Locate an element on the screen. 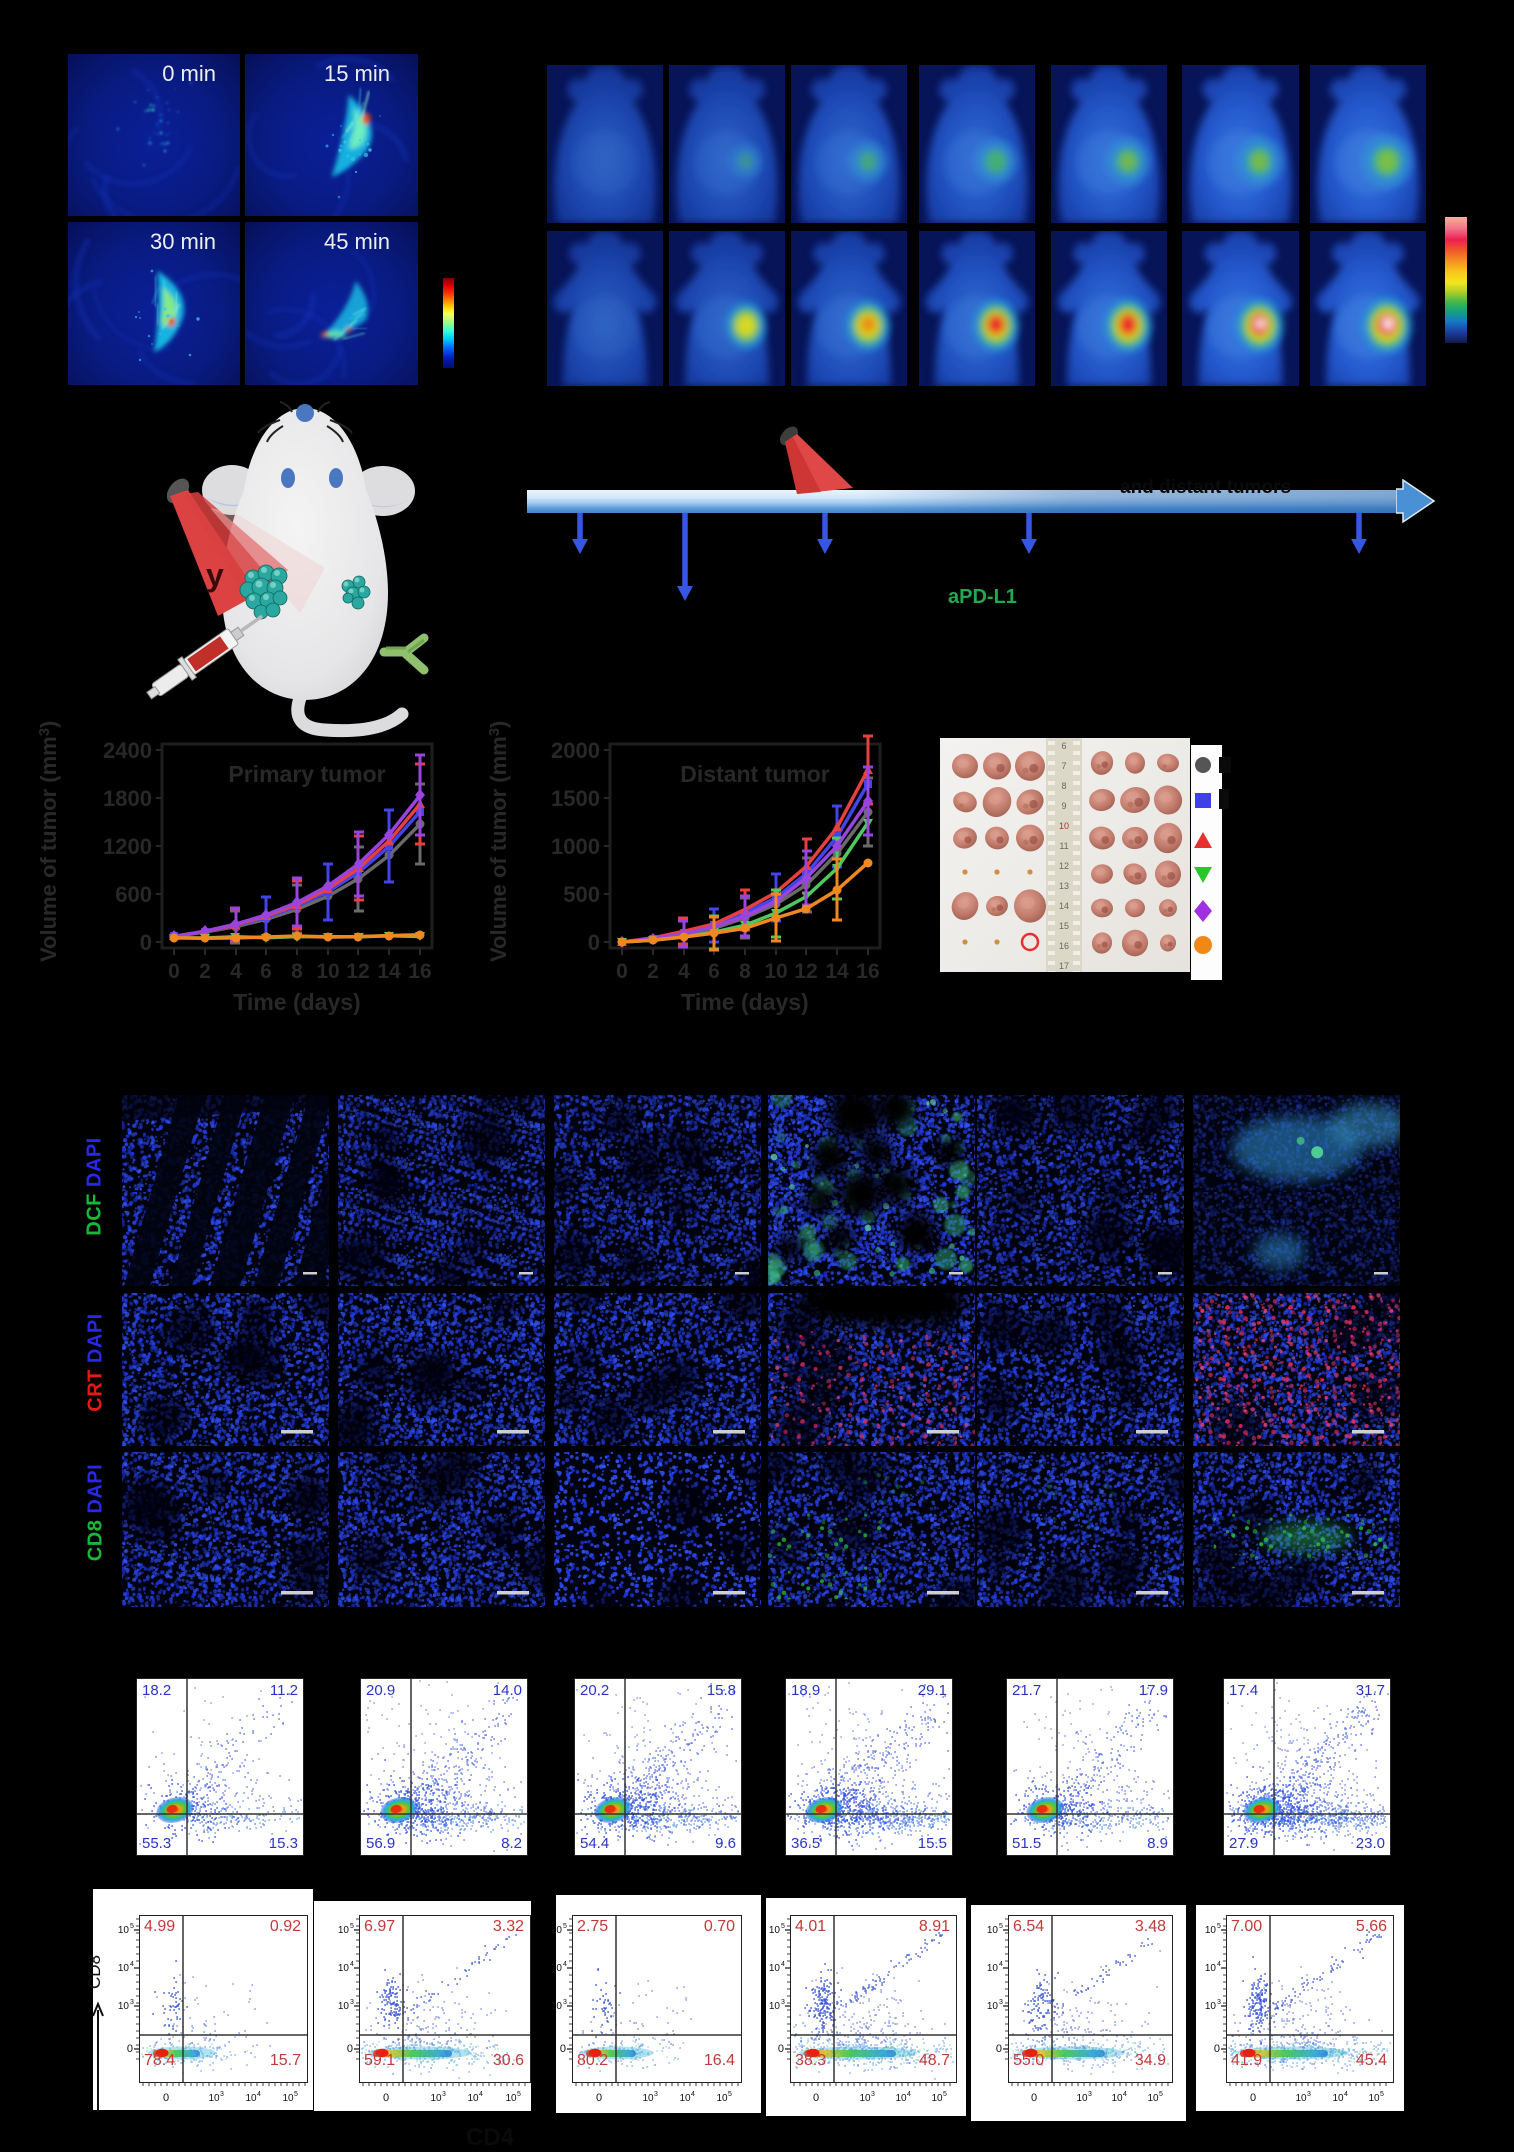  svg-text: 15 is located at coordinates (1064, 926).